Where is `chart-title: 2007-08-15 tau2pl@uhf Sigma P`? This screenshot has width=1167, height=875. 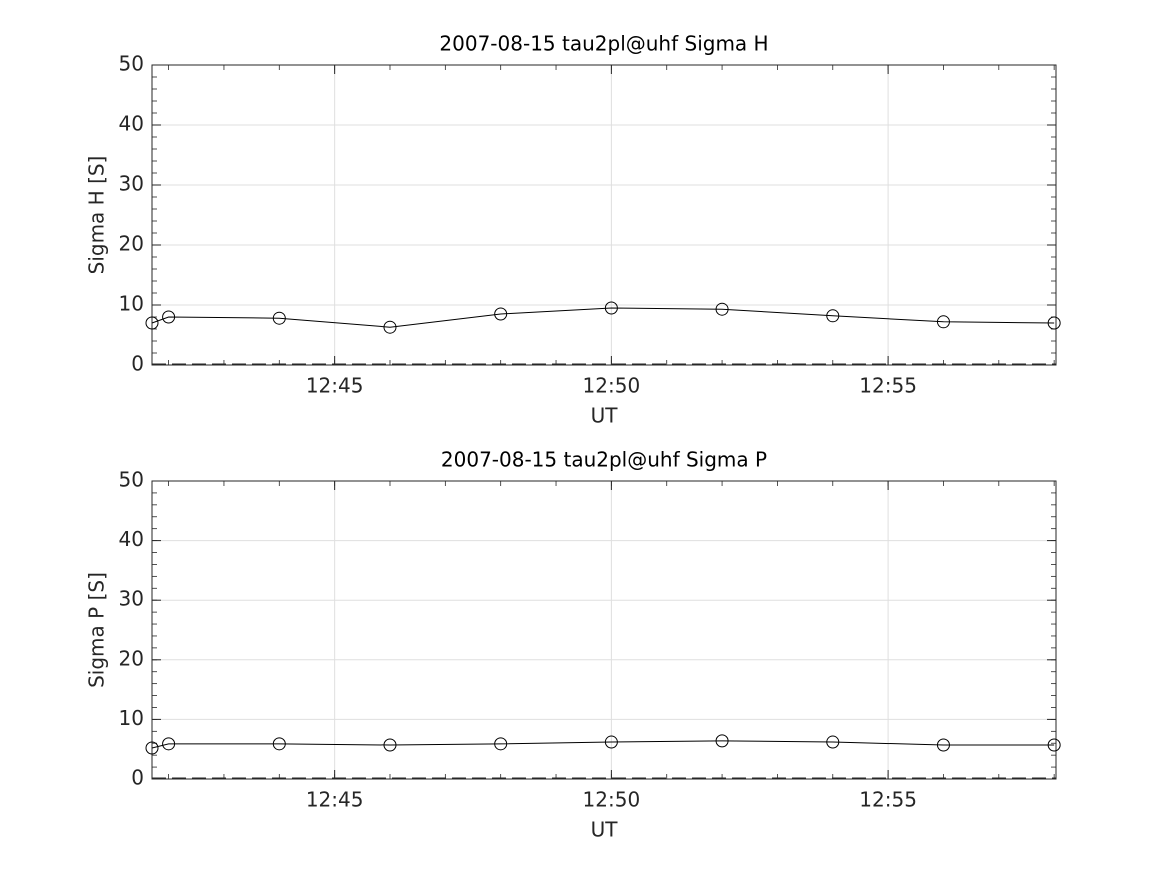 chart-title: 2007-08-15 tau2pl@uhf Sigma P is located at coordinates (604, 460).